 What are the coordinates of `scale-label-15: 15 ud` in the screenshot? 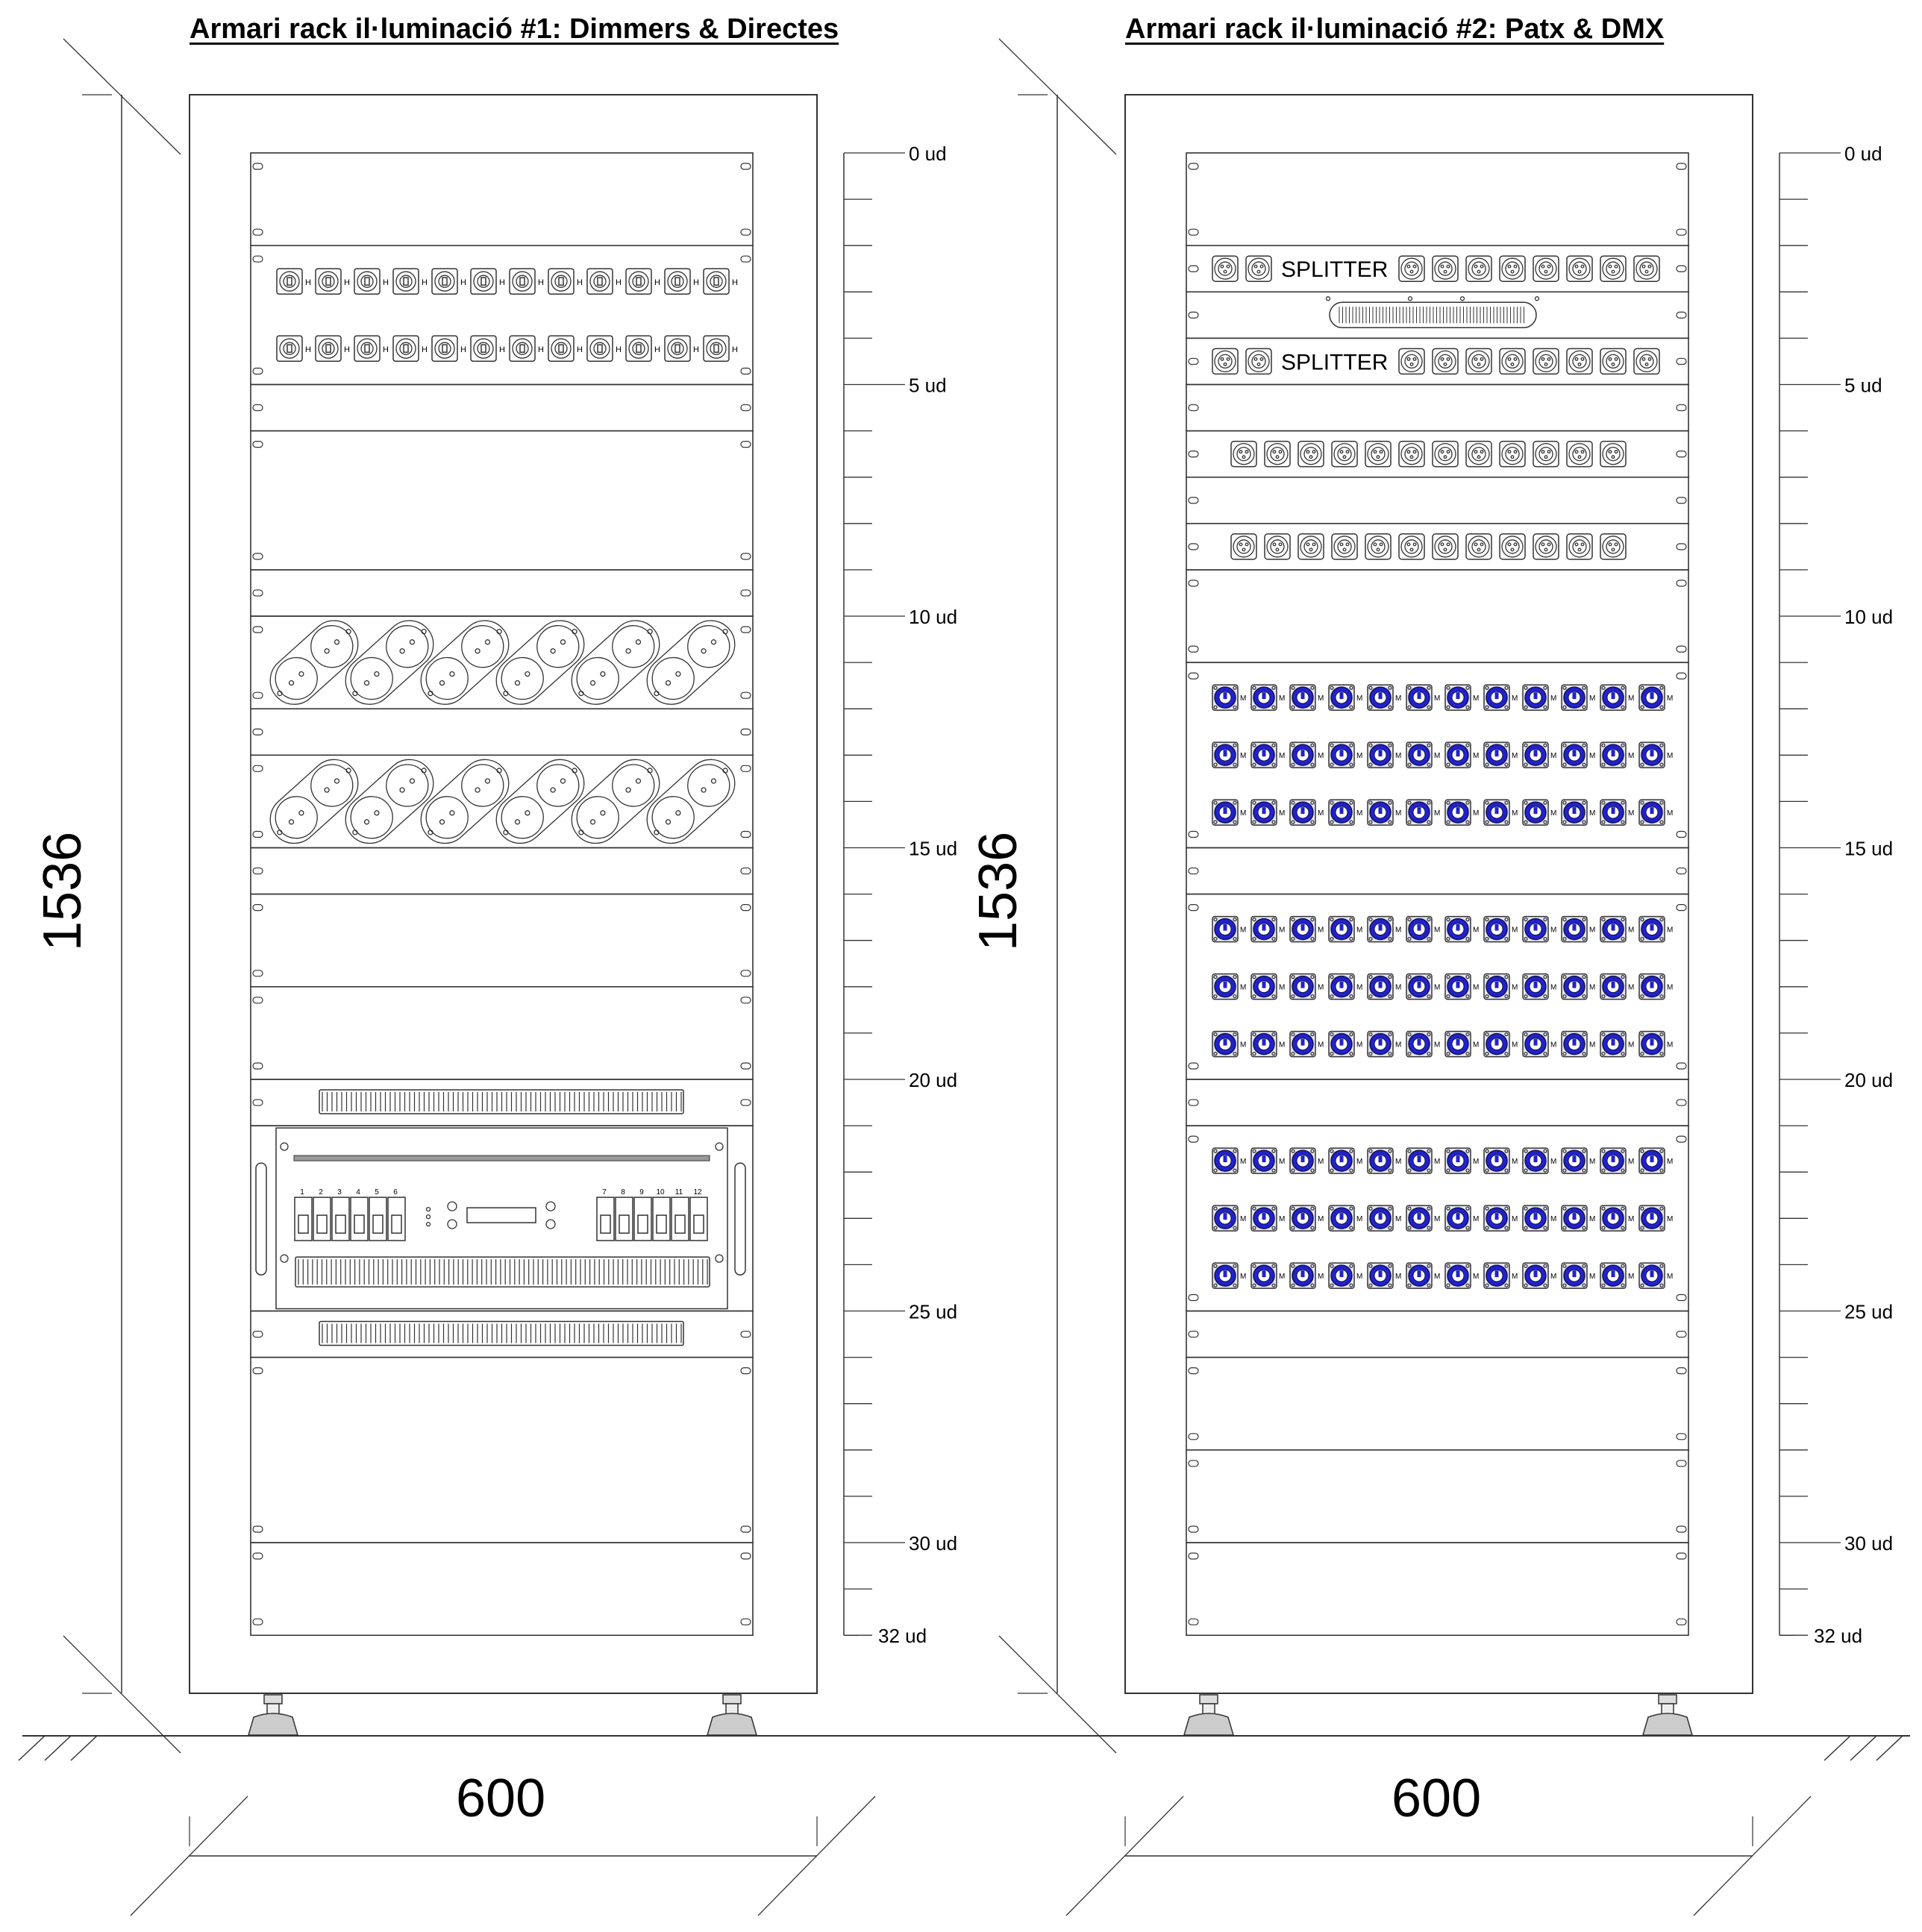 It's located at (933, 849).